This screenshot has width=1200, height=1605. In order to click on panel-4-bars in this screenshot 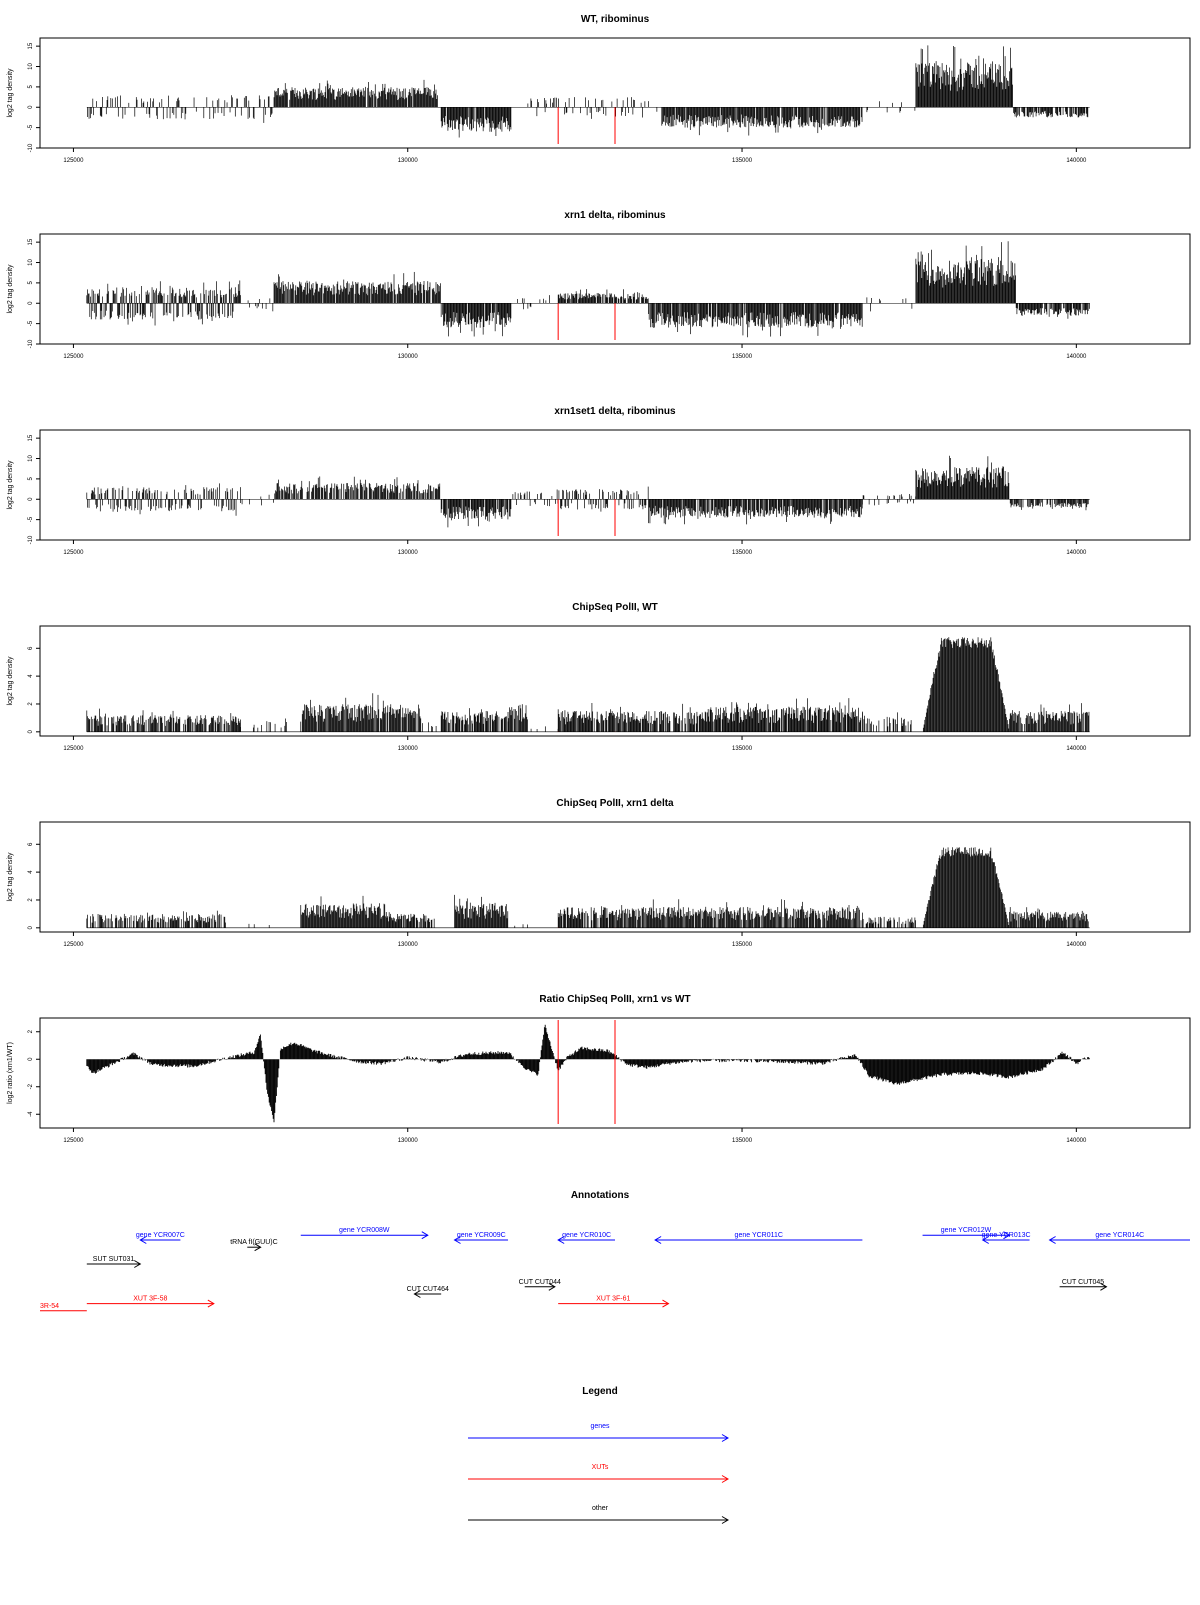, I will do `click(588, 887)`.